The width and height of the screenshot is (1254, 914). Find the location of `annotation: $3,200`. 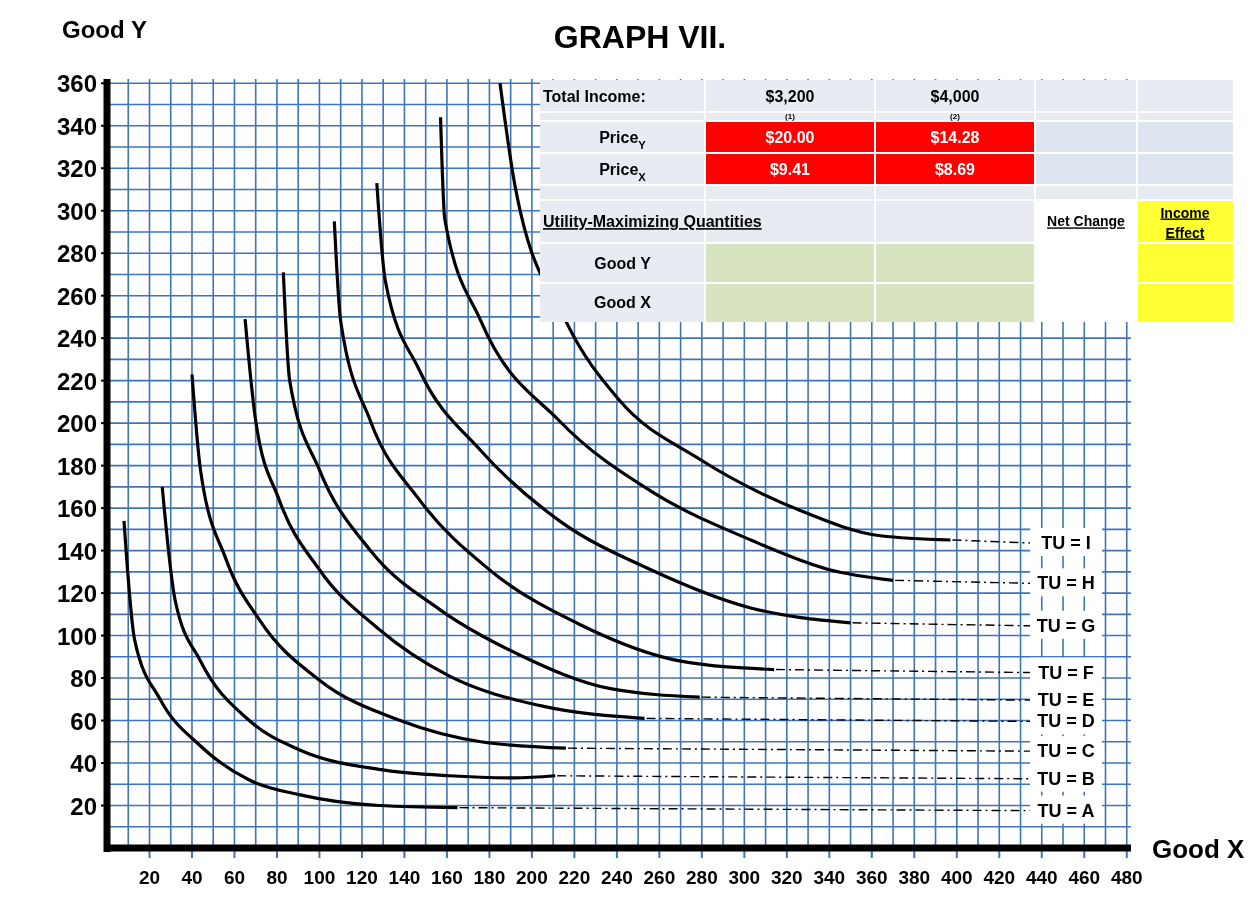

annotation: $3,200 is located at coordinates (790, 96).